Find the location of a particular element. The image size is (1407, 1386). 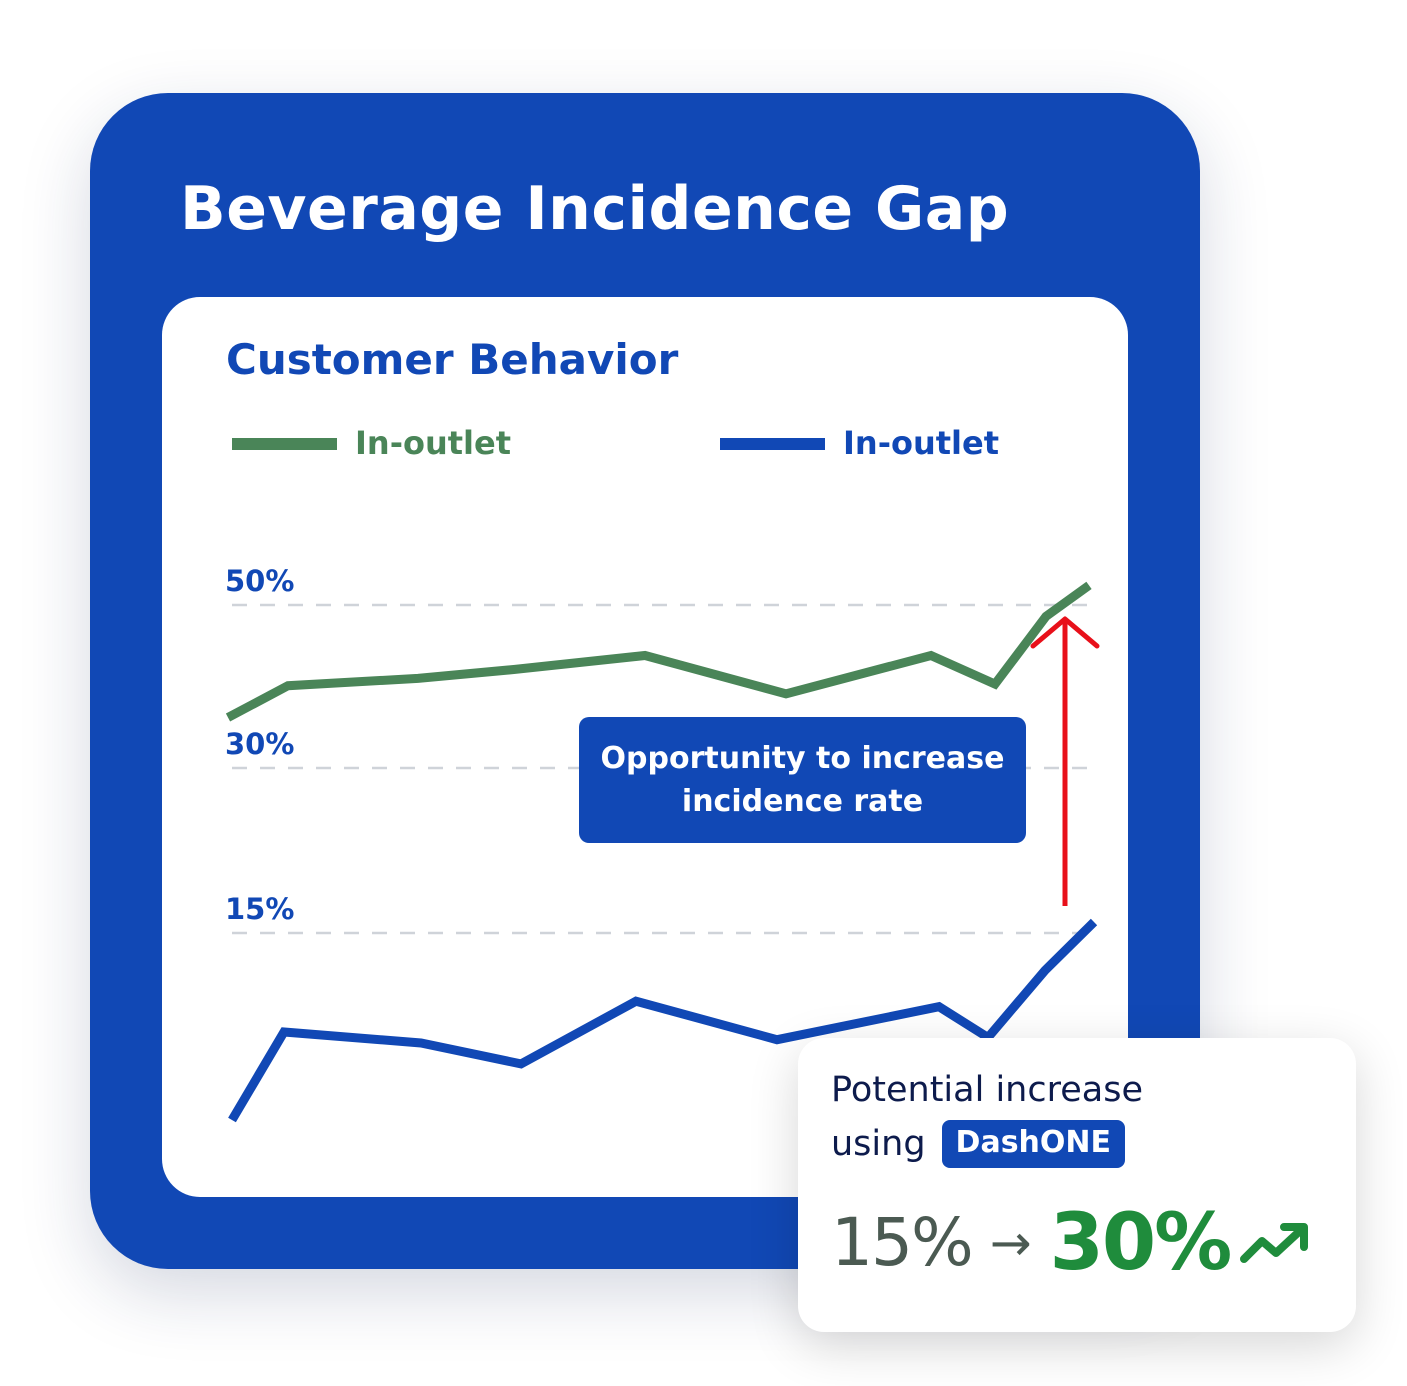

brand-badge: DashONE is located at coordinates (1033, 1144).